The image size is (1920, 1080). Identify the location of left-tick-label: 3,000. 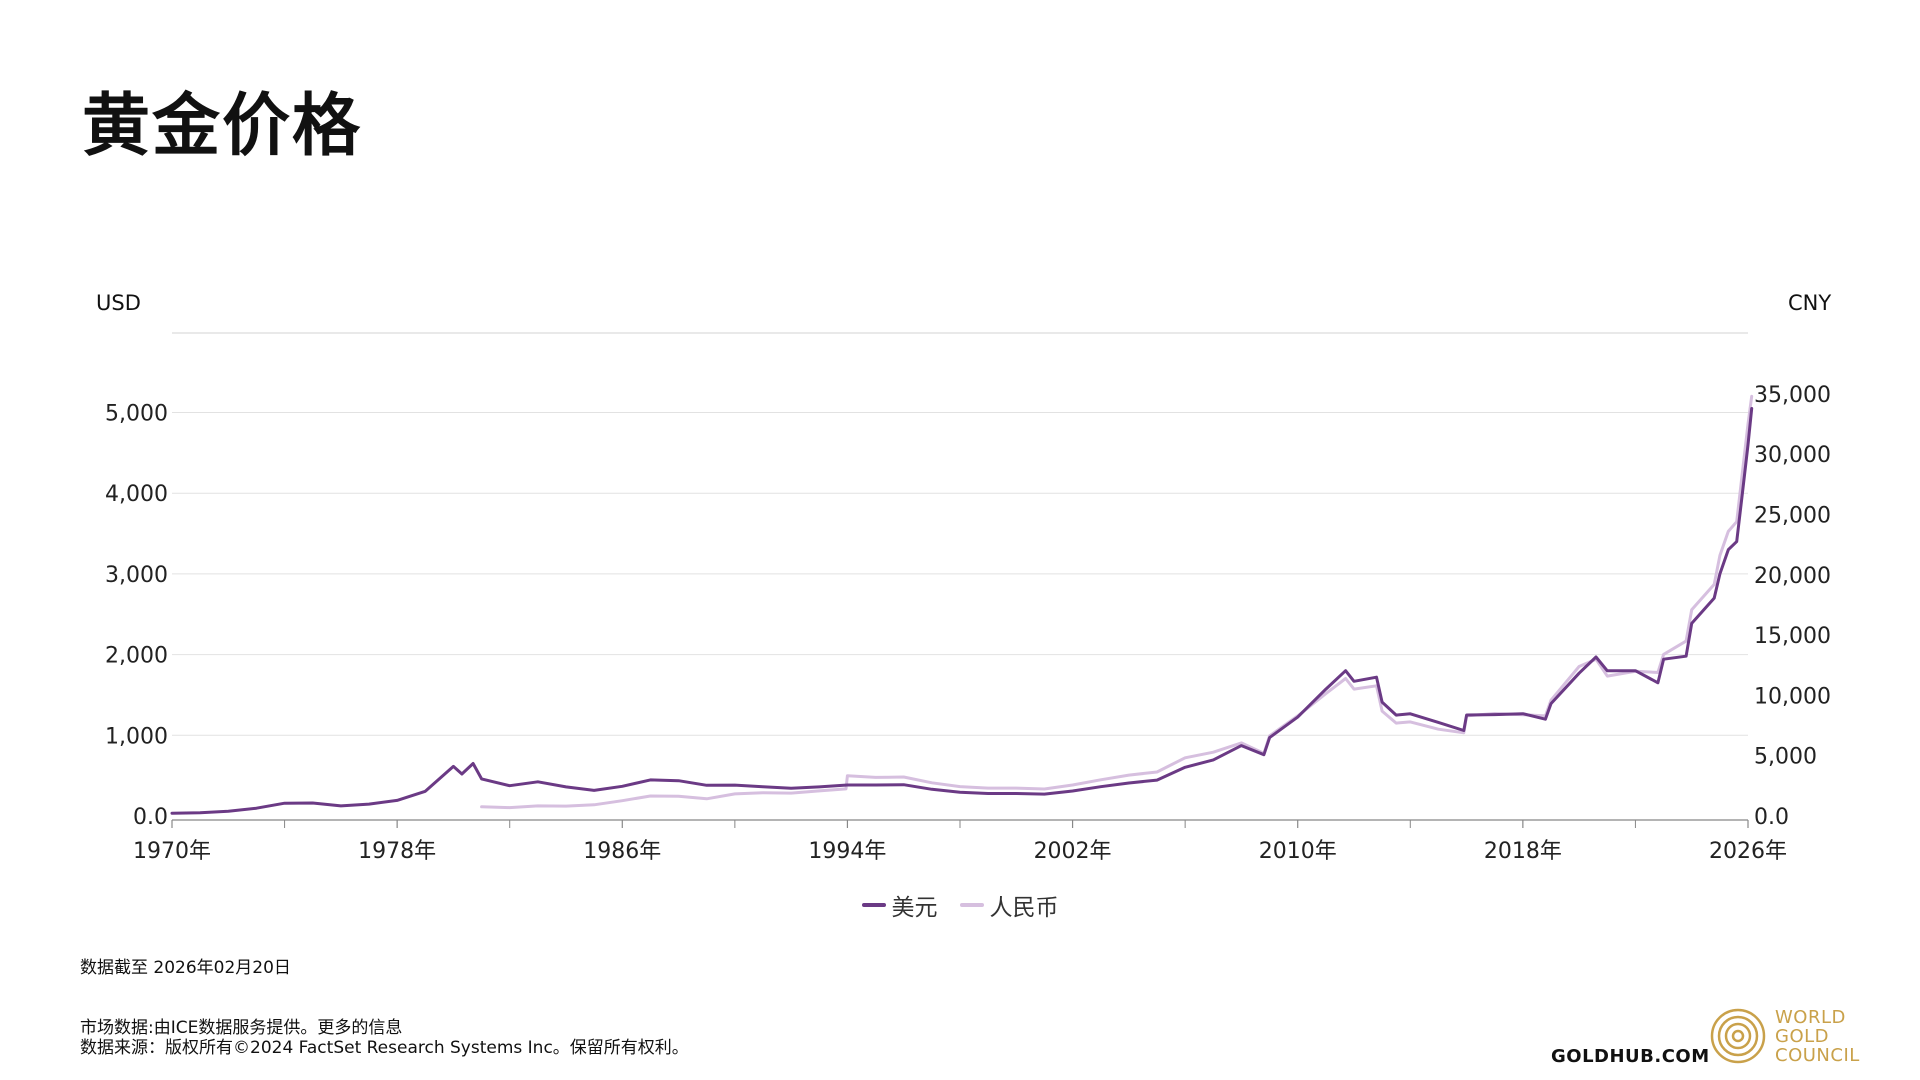
(136, 575).